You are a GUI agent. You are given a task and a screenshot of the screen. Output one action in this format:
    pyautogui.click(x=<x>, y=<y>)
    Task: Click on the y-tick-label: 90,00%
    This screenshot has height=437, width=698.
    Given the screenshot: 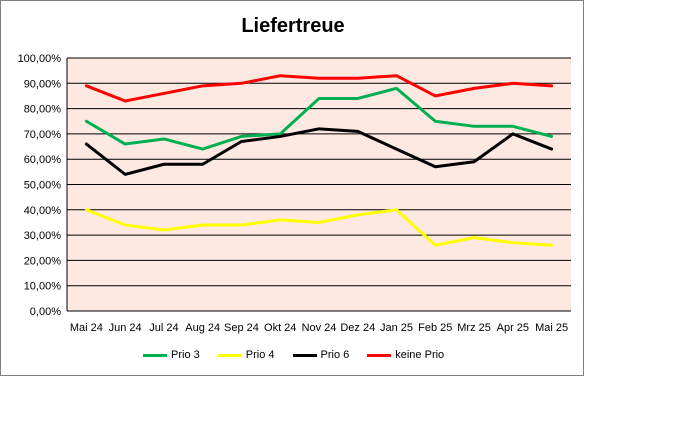 What is the action you would take?
    pyautogui.click(x=43, y=84)
    